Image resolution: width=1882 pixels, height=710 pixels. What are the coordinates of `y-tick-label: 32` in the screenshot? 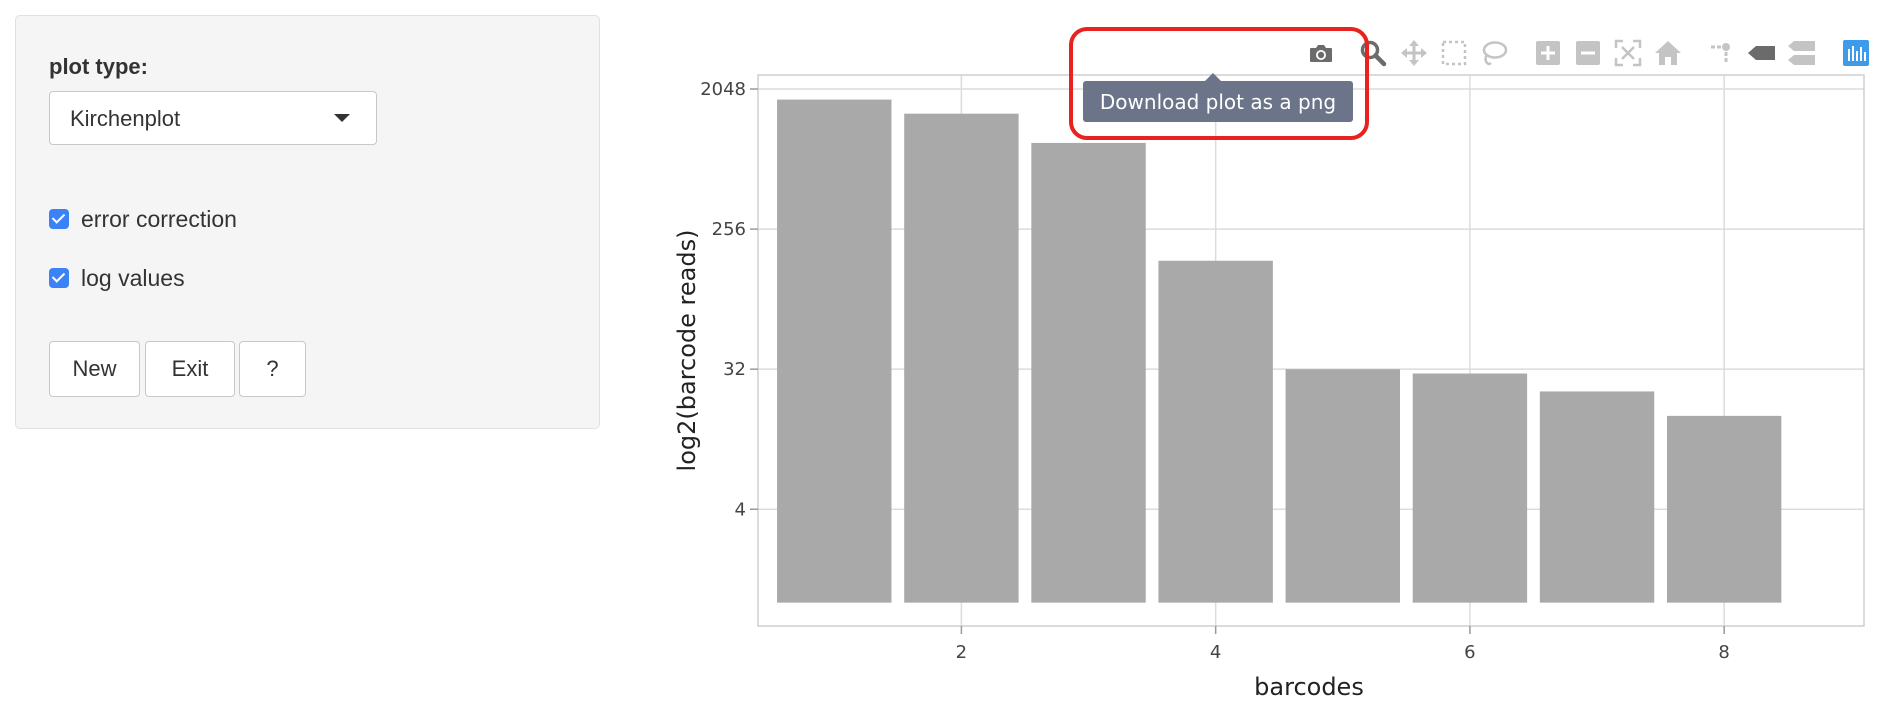 It's located at (734, 369).